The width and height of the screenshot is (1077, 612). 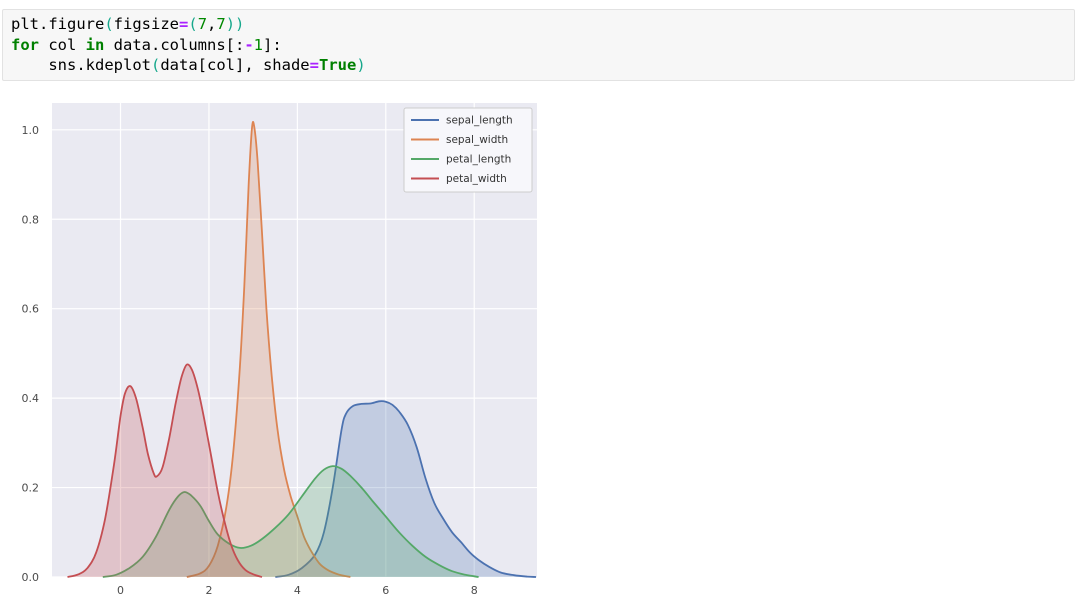 What do you see at coordinates (95, 44) in the screenshot?
I see `code-token: in` at bounding box center [95, 44].